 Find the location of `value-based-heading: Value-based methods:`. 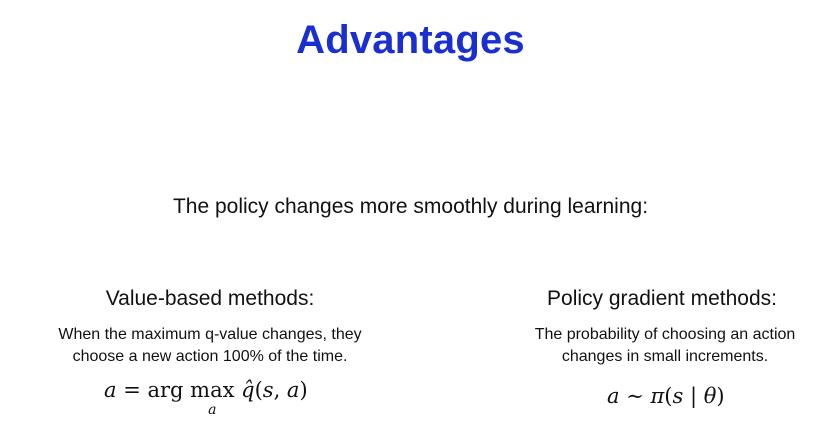

value-based-heading: Value-based methods: is located at coordinates (210, 298).